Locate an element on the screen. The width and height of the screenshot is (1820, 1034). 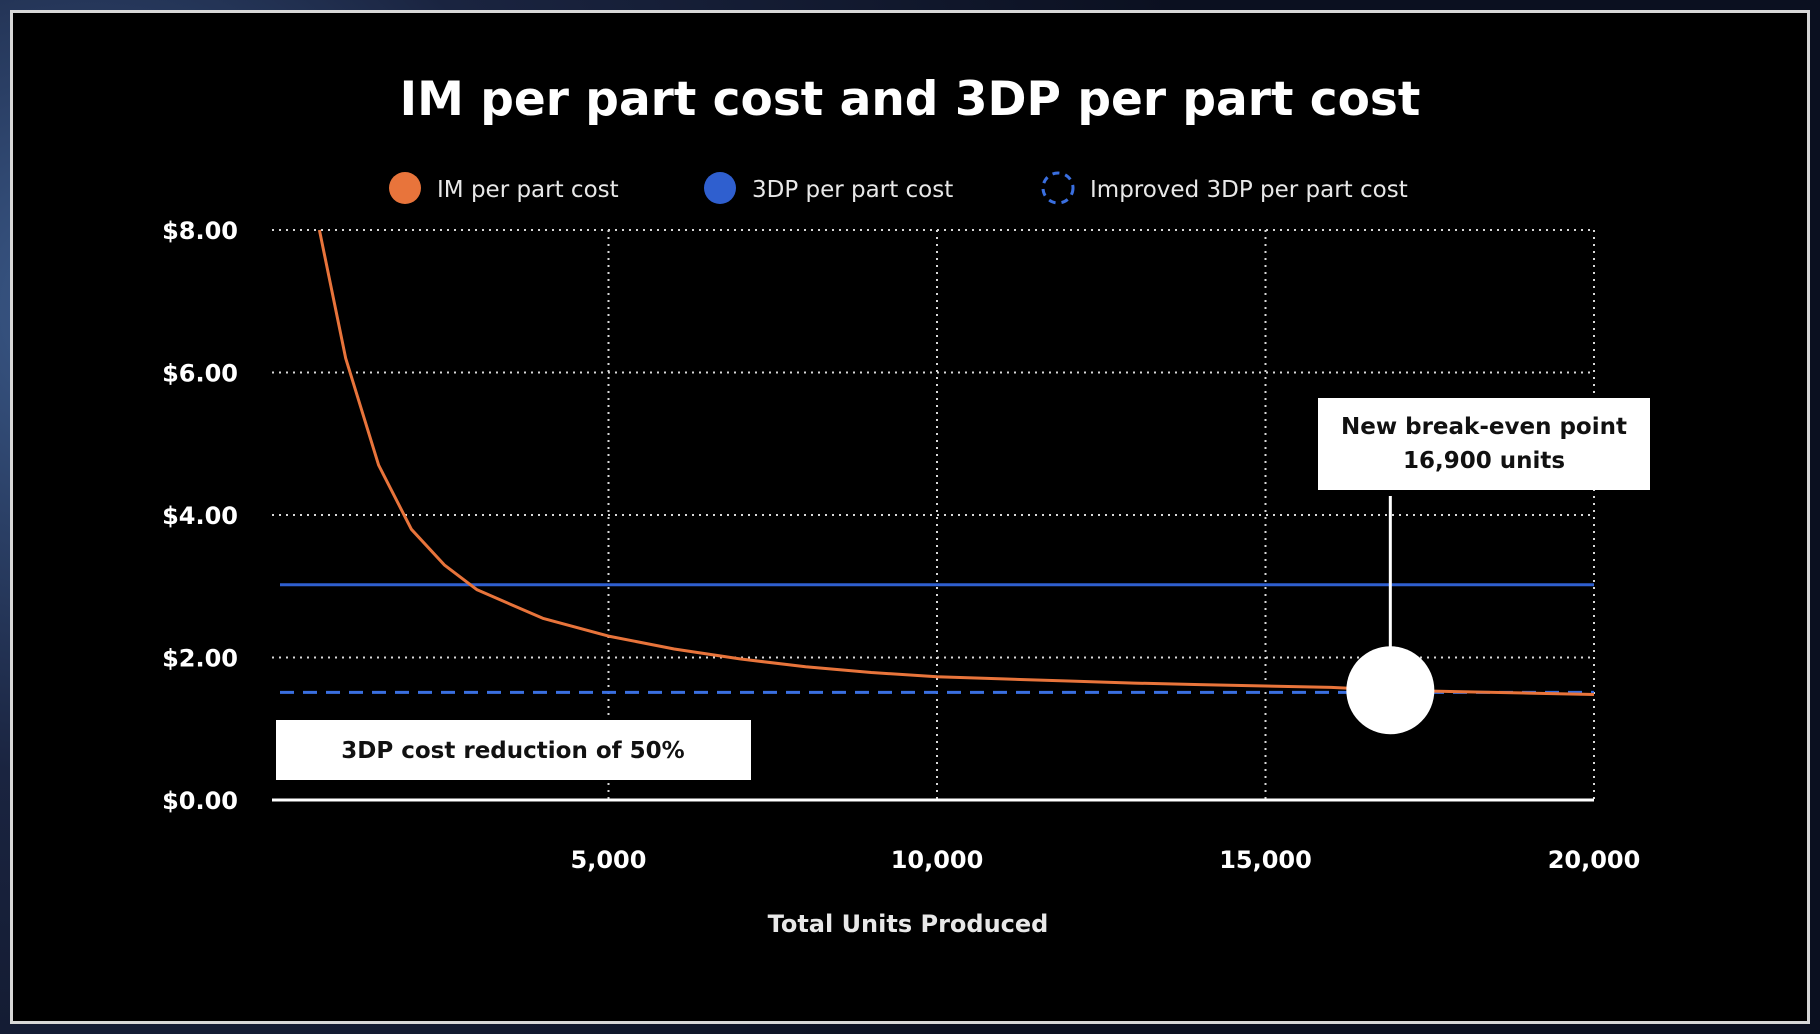
cost-reduction-box is located at coordinates (513, 750).